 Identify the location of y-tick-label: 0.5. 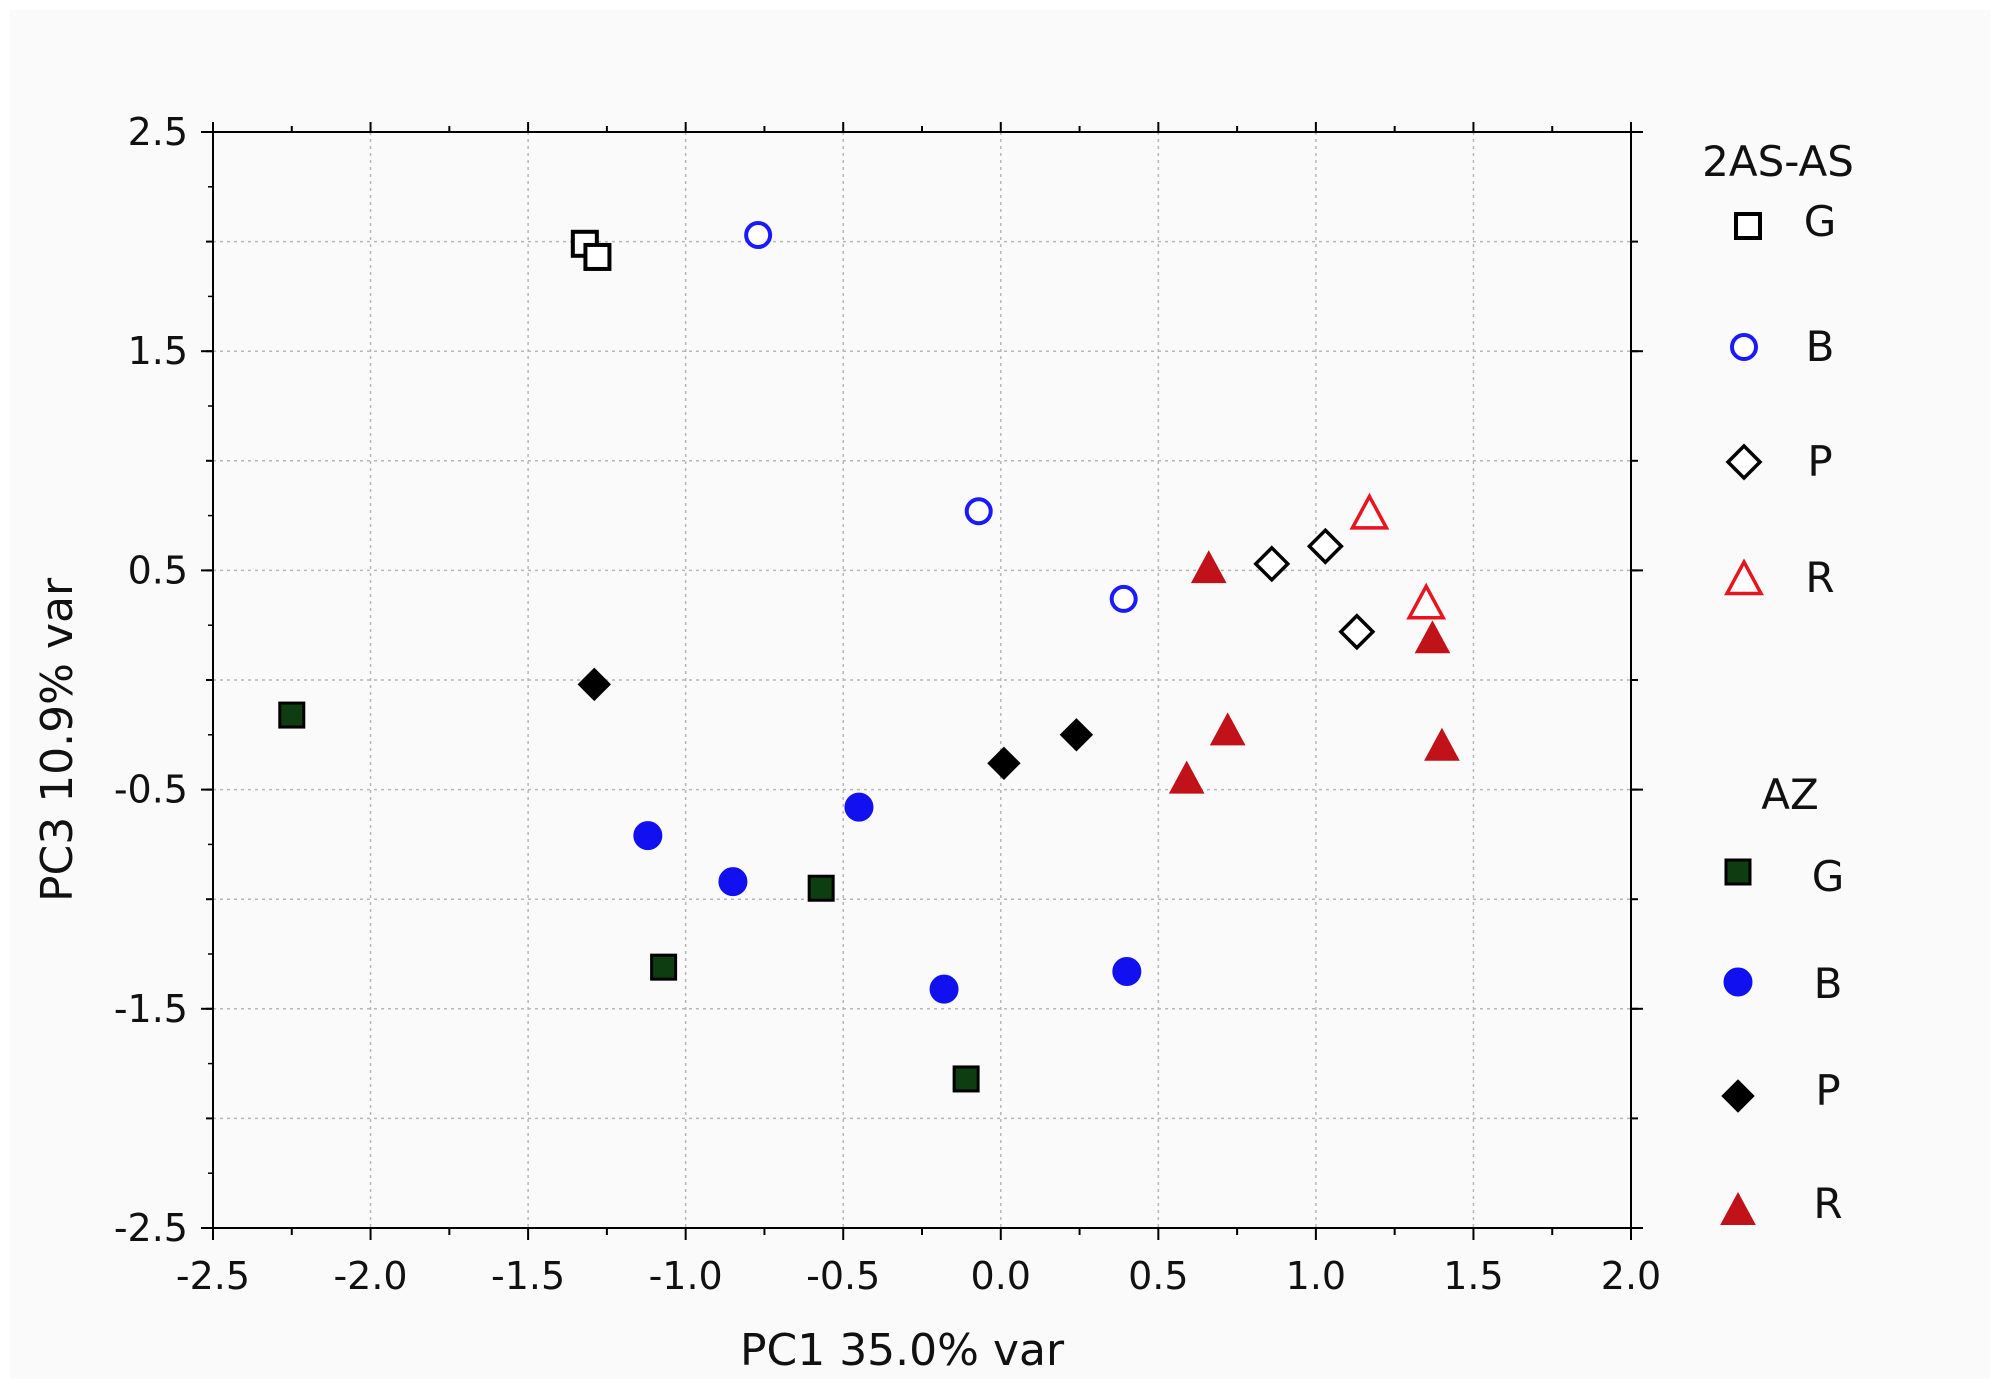
(158, 570).